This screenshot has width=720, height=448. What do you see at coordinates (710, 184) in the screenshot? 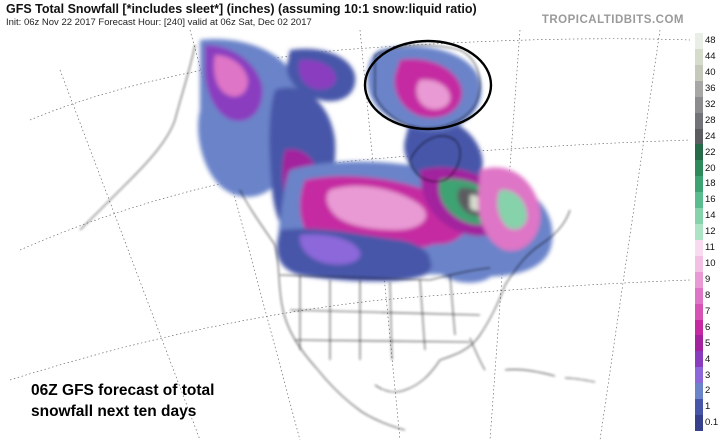
I see `legend-label: 18` at bounding box center [710, 184].